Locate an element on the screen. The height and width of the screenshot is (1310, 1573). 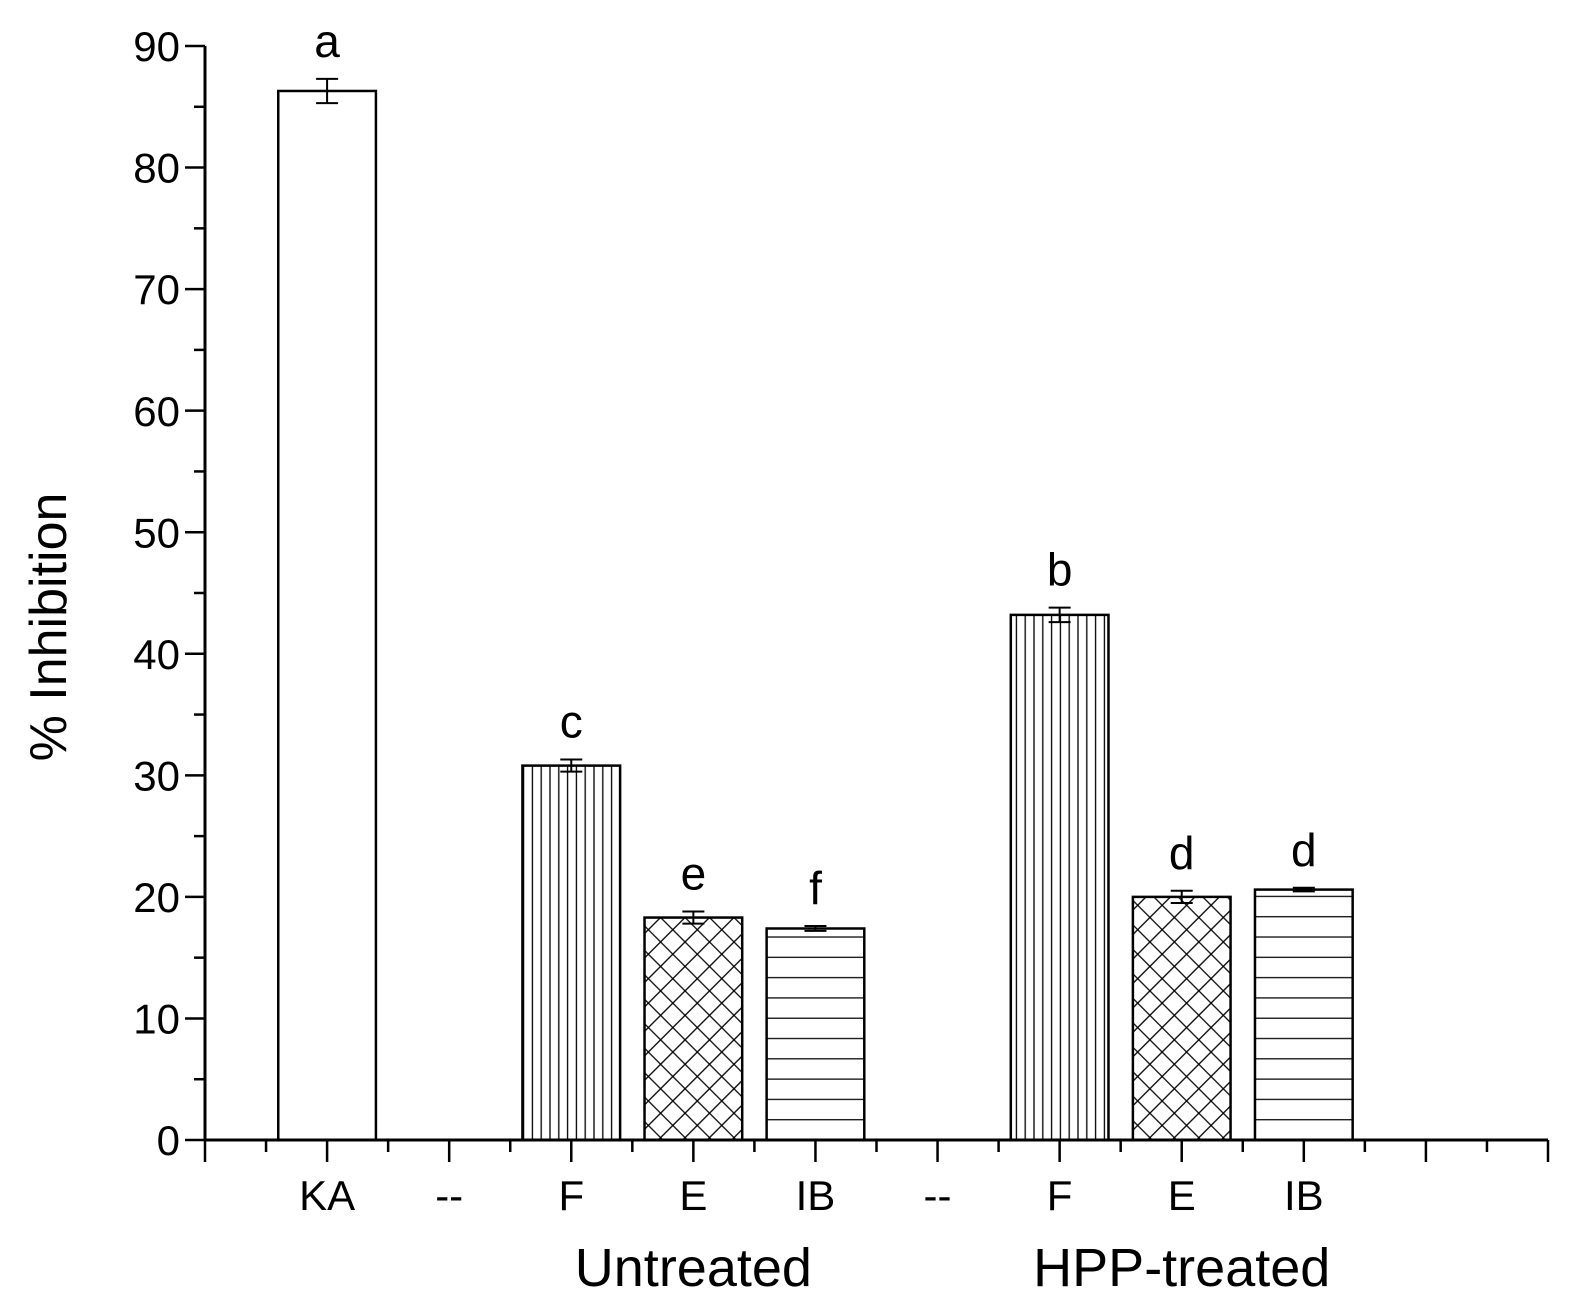
y-tick-label: 90 is located at coordinates (156, 46).